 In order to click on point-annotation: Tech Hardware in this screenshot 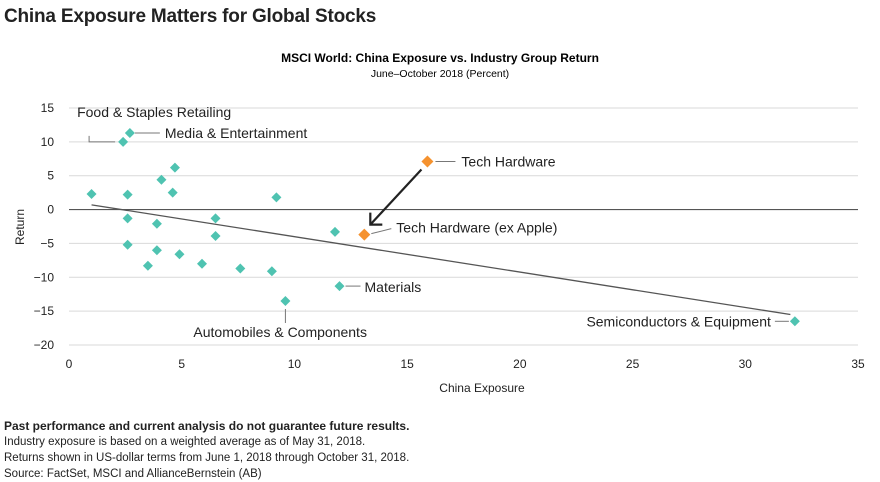, I will do `click(508, 161)`.